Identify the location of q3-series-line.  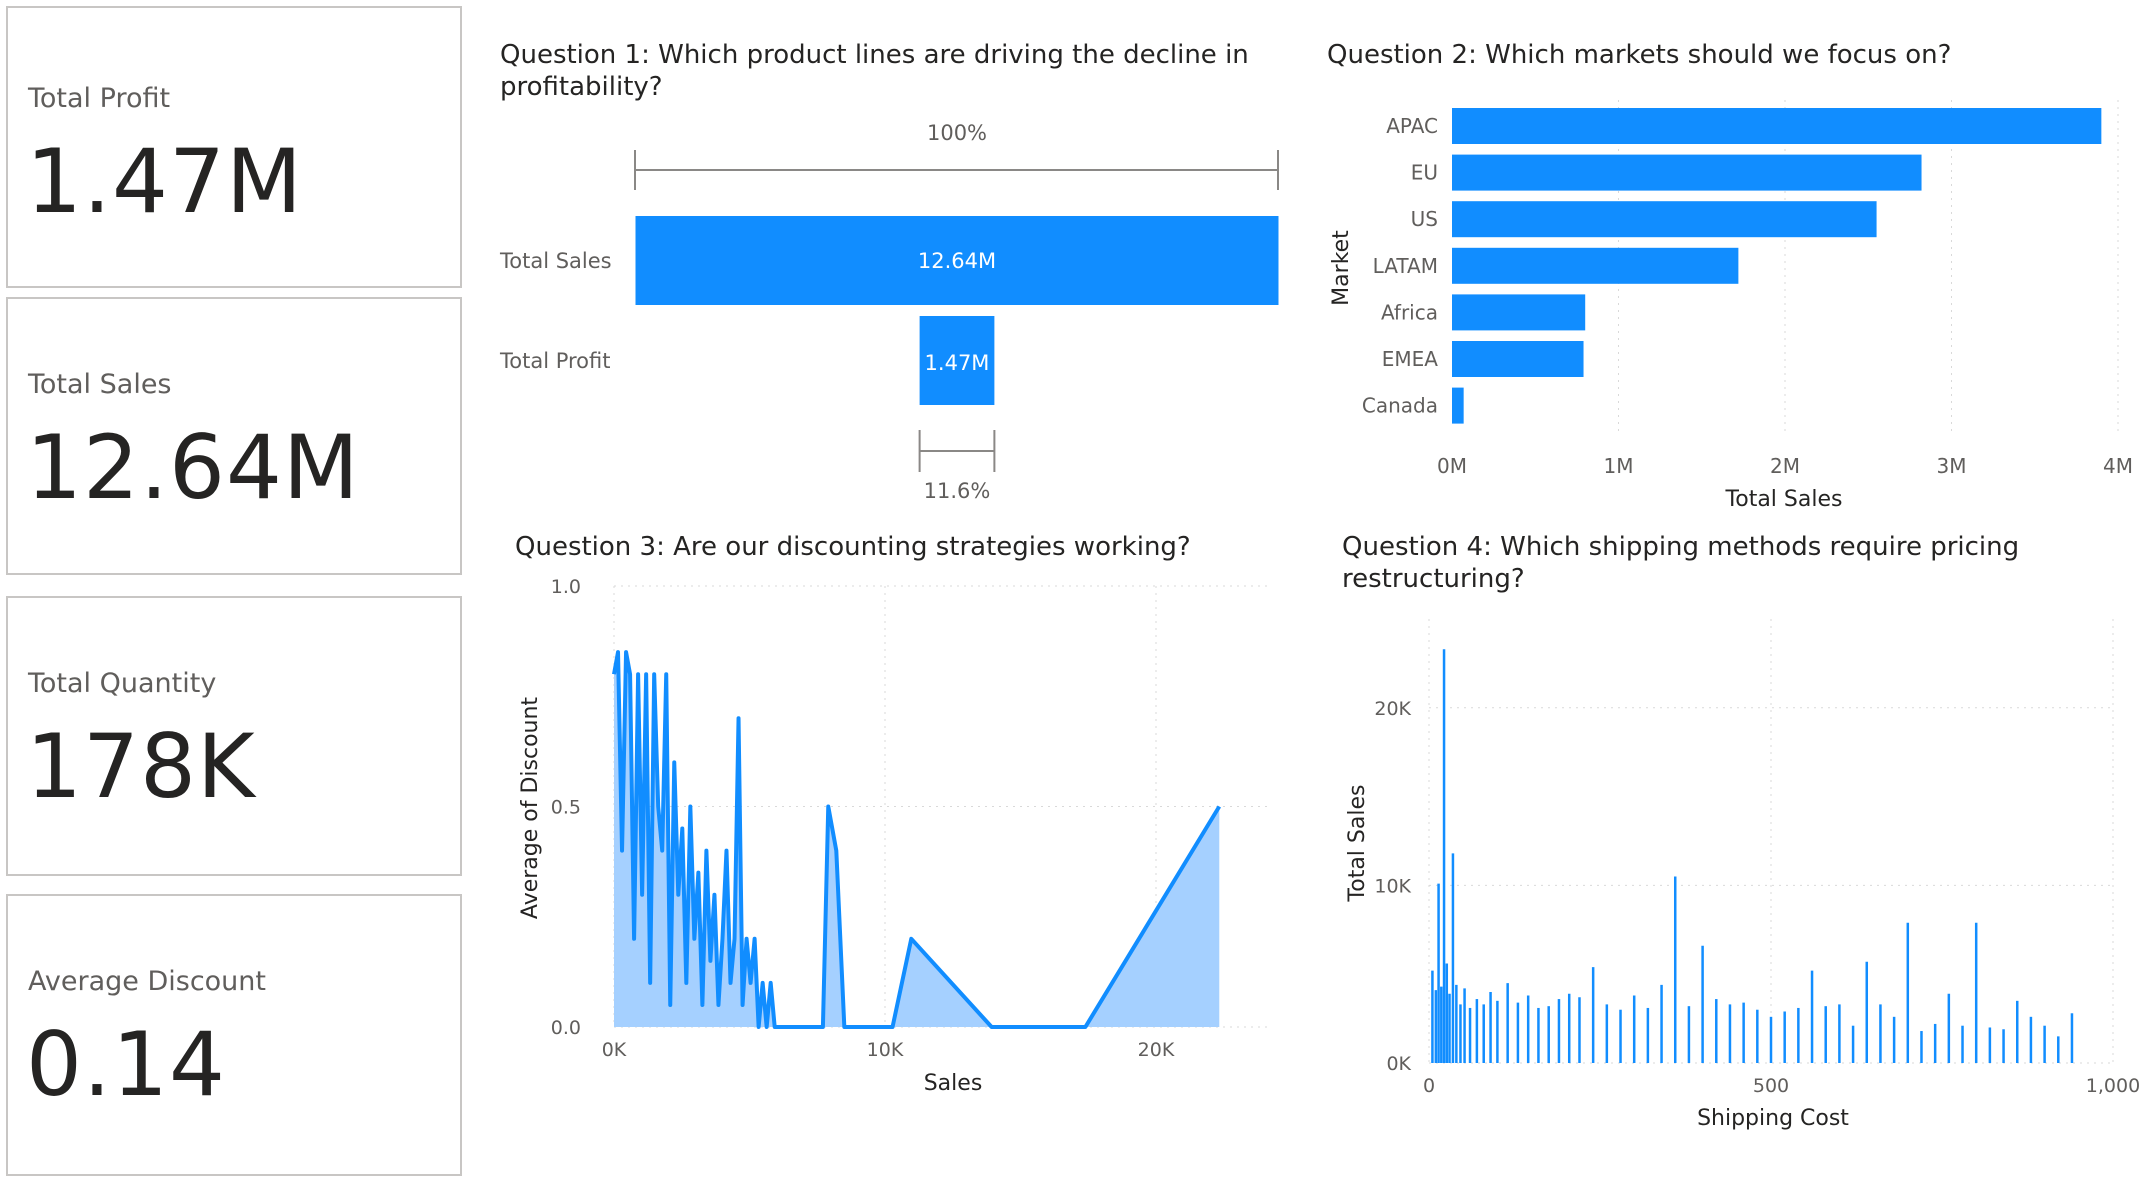
(916, 839).